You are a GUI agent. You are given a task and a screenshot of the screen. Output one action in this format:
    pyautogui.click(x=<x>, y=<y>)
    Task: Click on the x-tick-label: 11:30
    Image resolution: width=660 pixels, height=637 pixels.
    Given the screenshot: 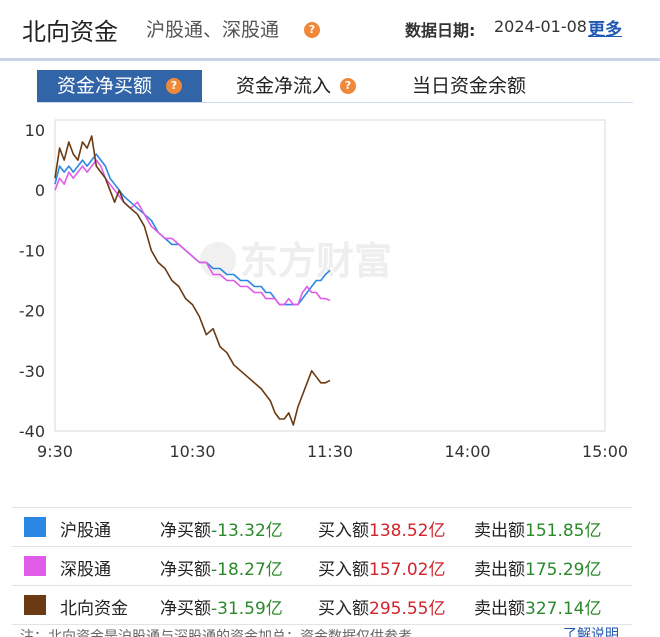 What is the action you would take?
    pyautogui.click(x=330, y=451)
    